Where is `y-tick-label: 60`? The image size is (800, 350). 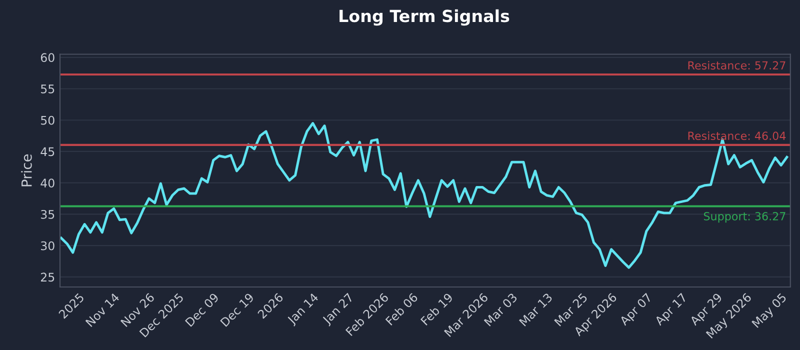 y-tick-label: 60 is located at coordinates (47, 57).